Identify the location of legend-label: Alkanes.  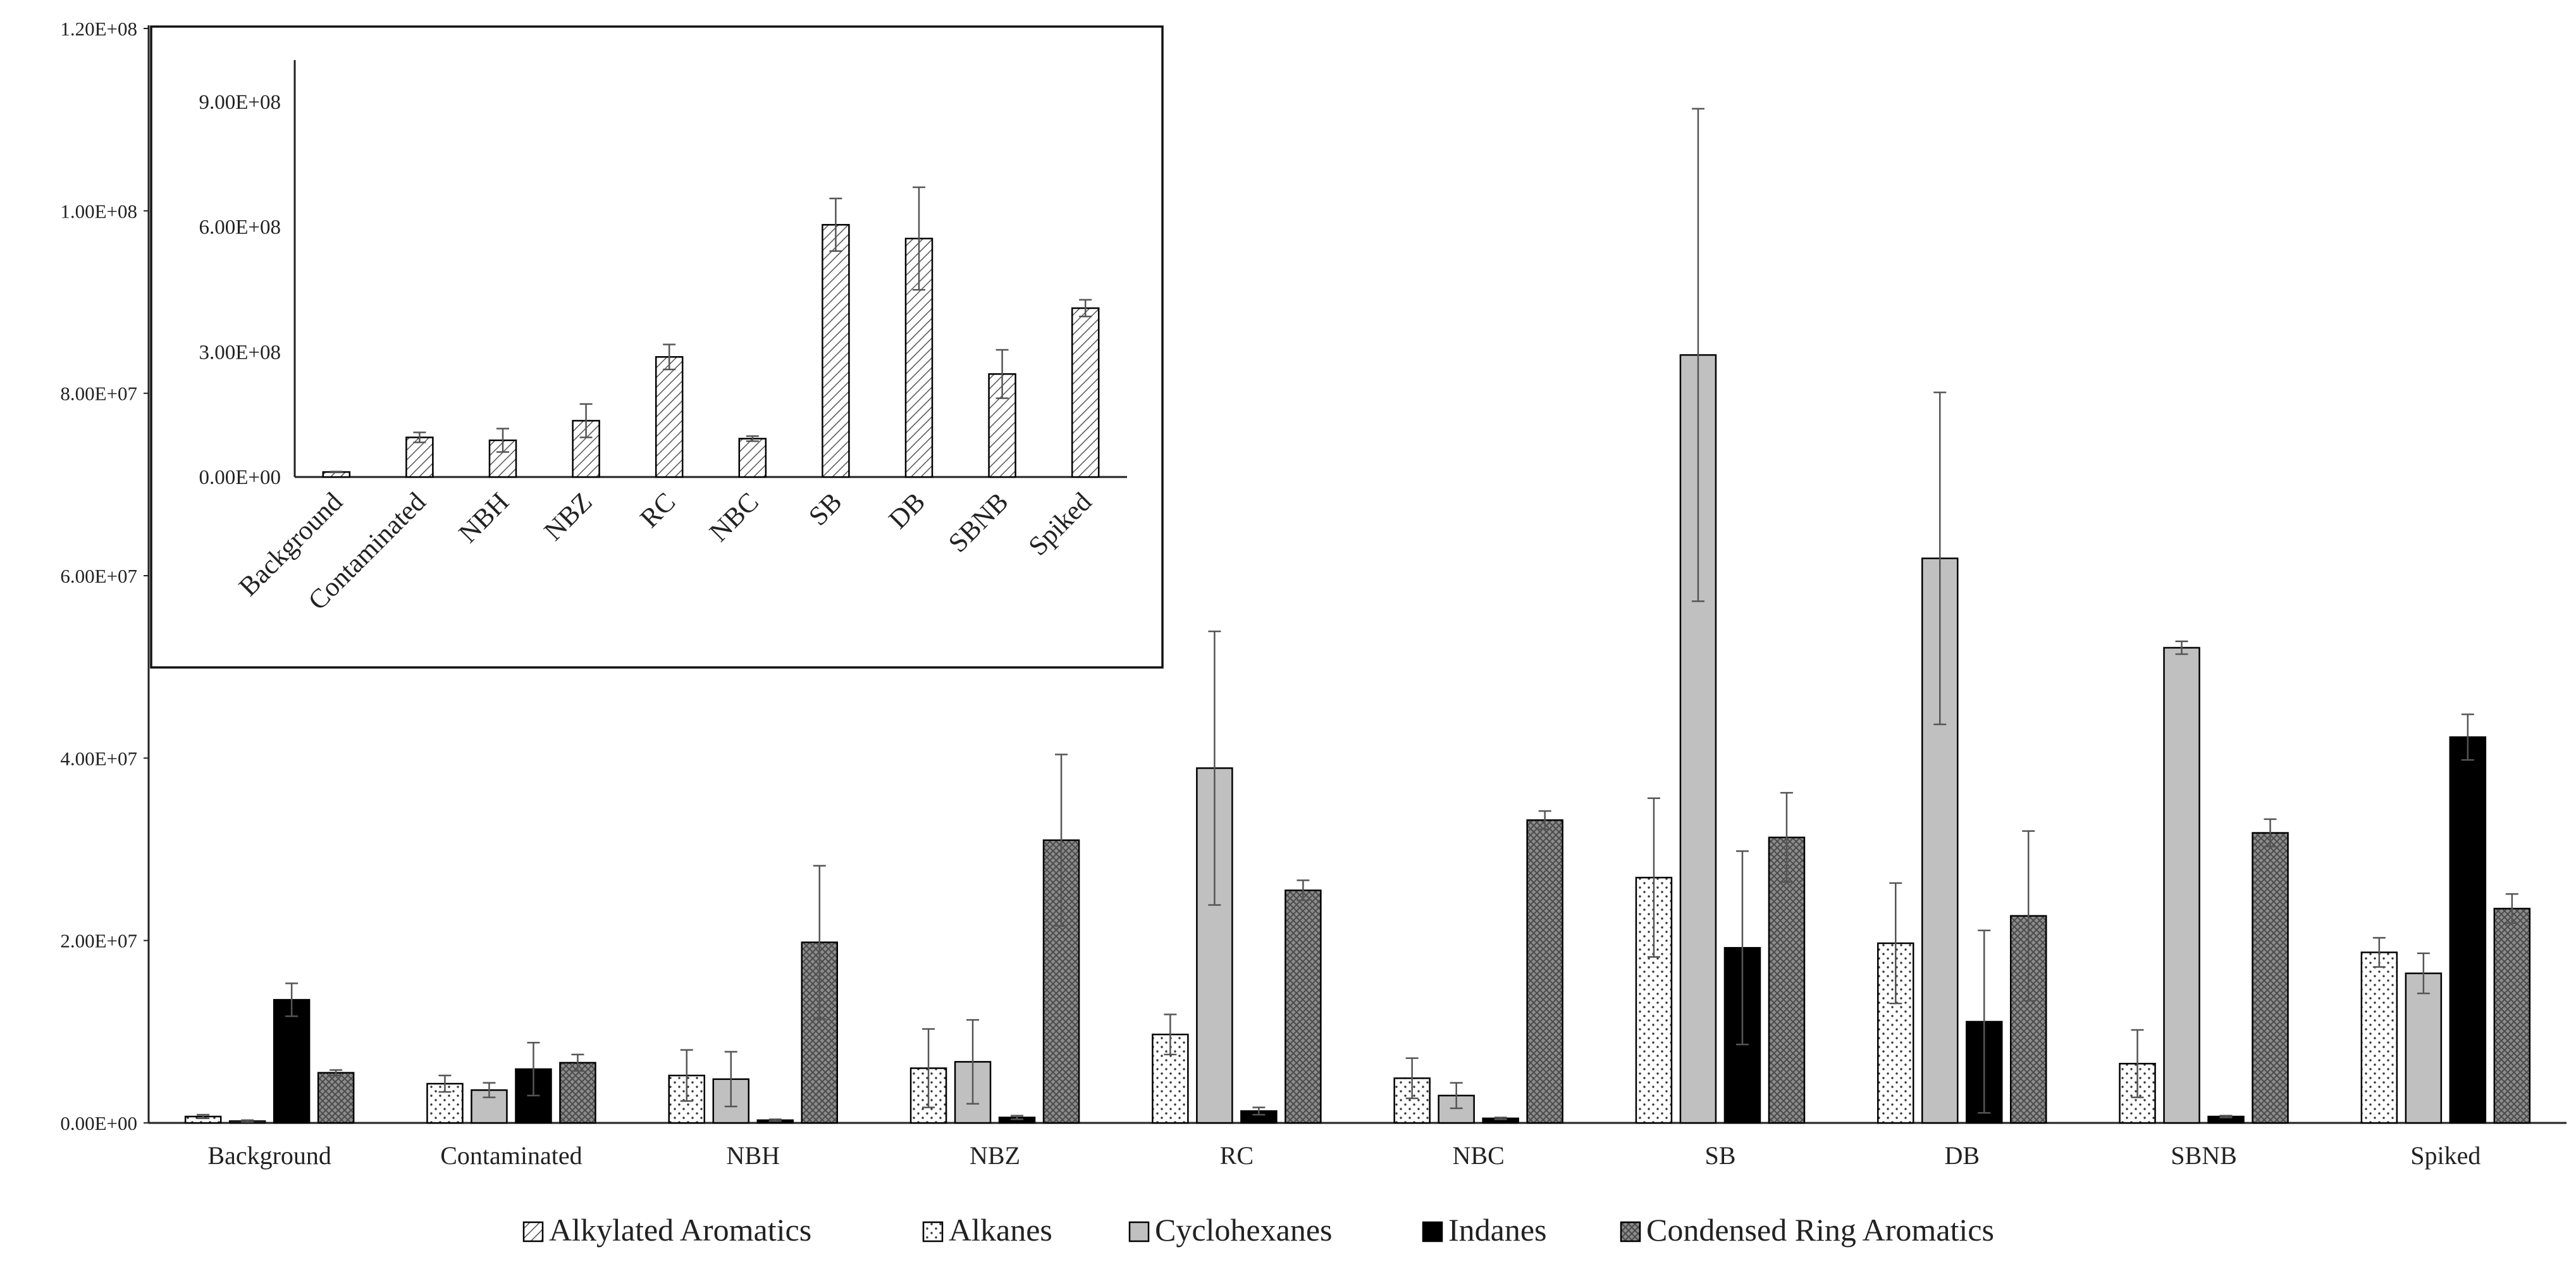
(1000, 1230).